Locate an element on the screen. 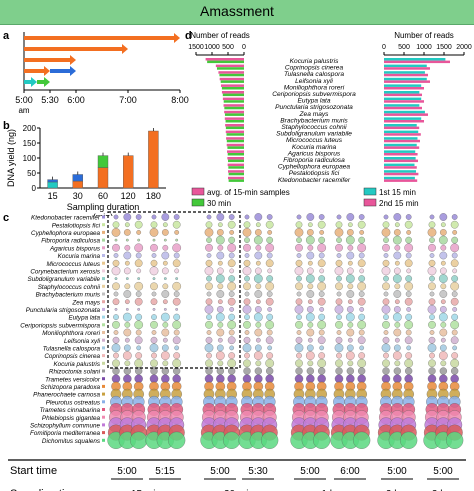  heatmap-row-label: Fibroporia radiculosa is located at coordinates (70, 241).